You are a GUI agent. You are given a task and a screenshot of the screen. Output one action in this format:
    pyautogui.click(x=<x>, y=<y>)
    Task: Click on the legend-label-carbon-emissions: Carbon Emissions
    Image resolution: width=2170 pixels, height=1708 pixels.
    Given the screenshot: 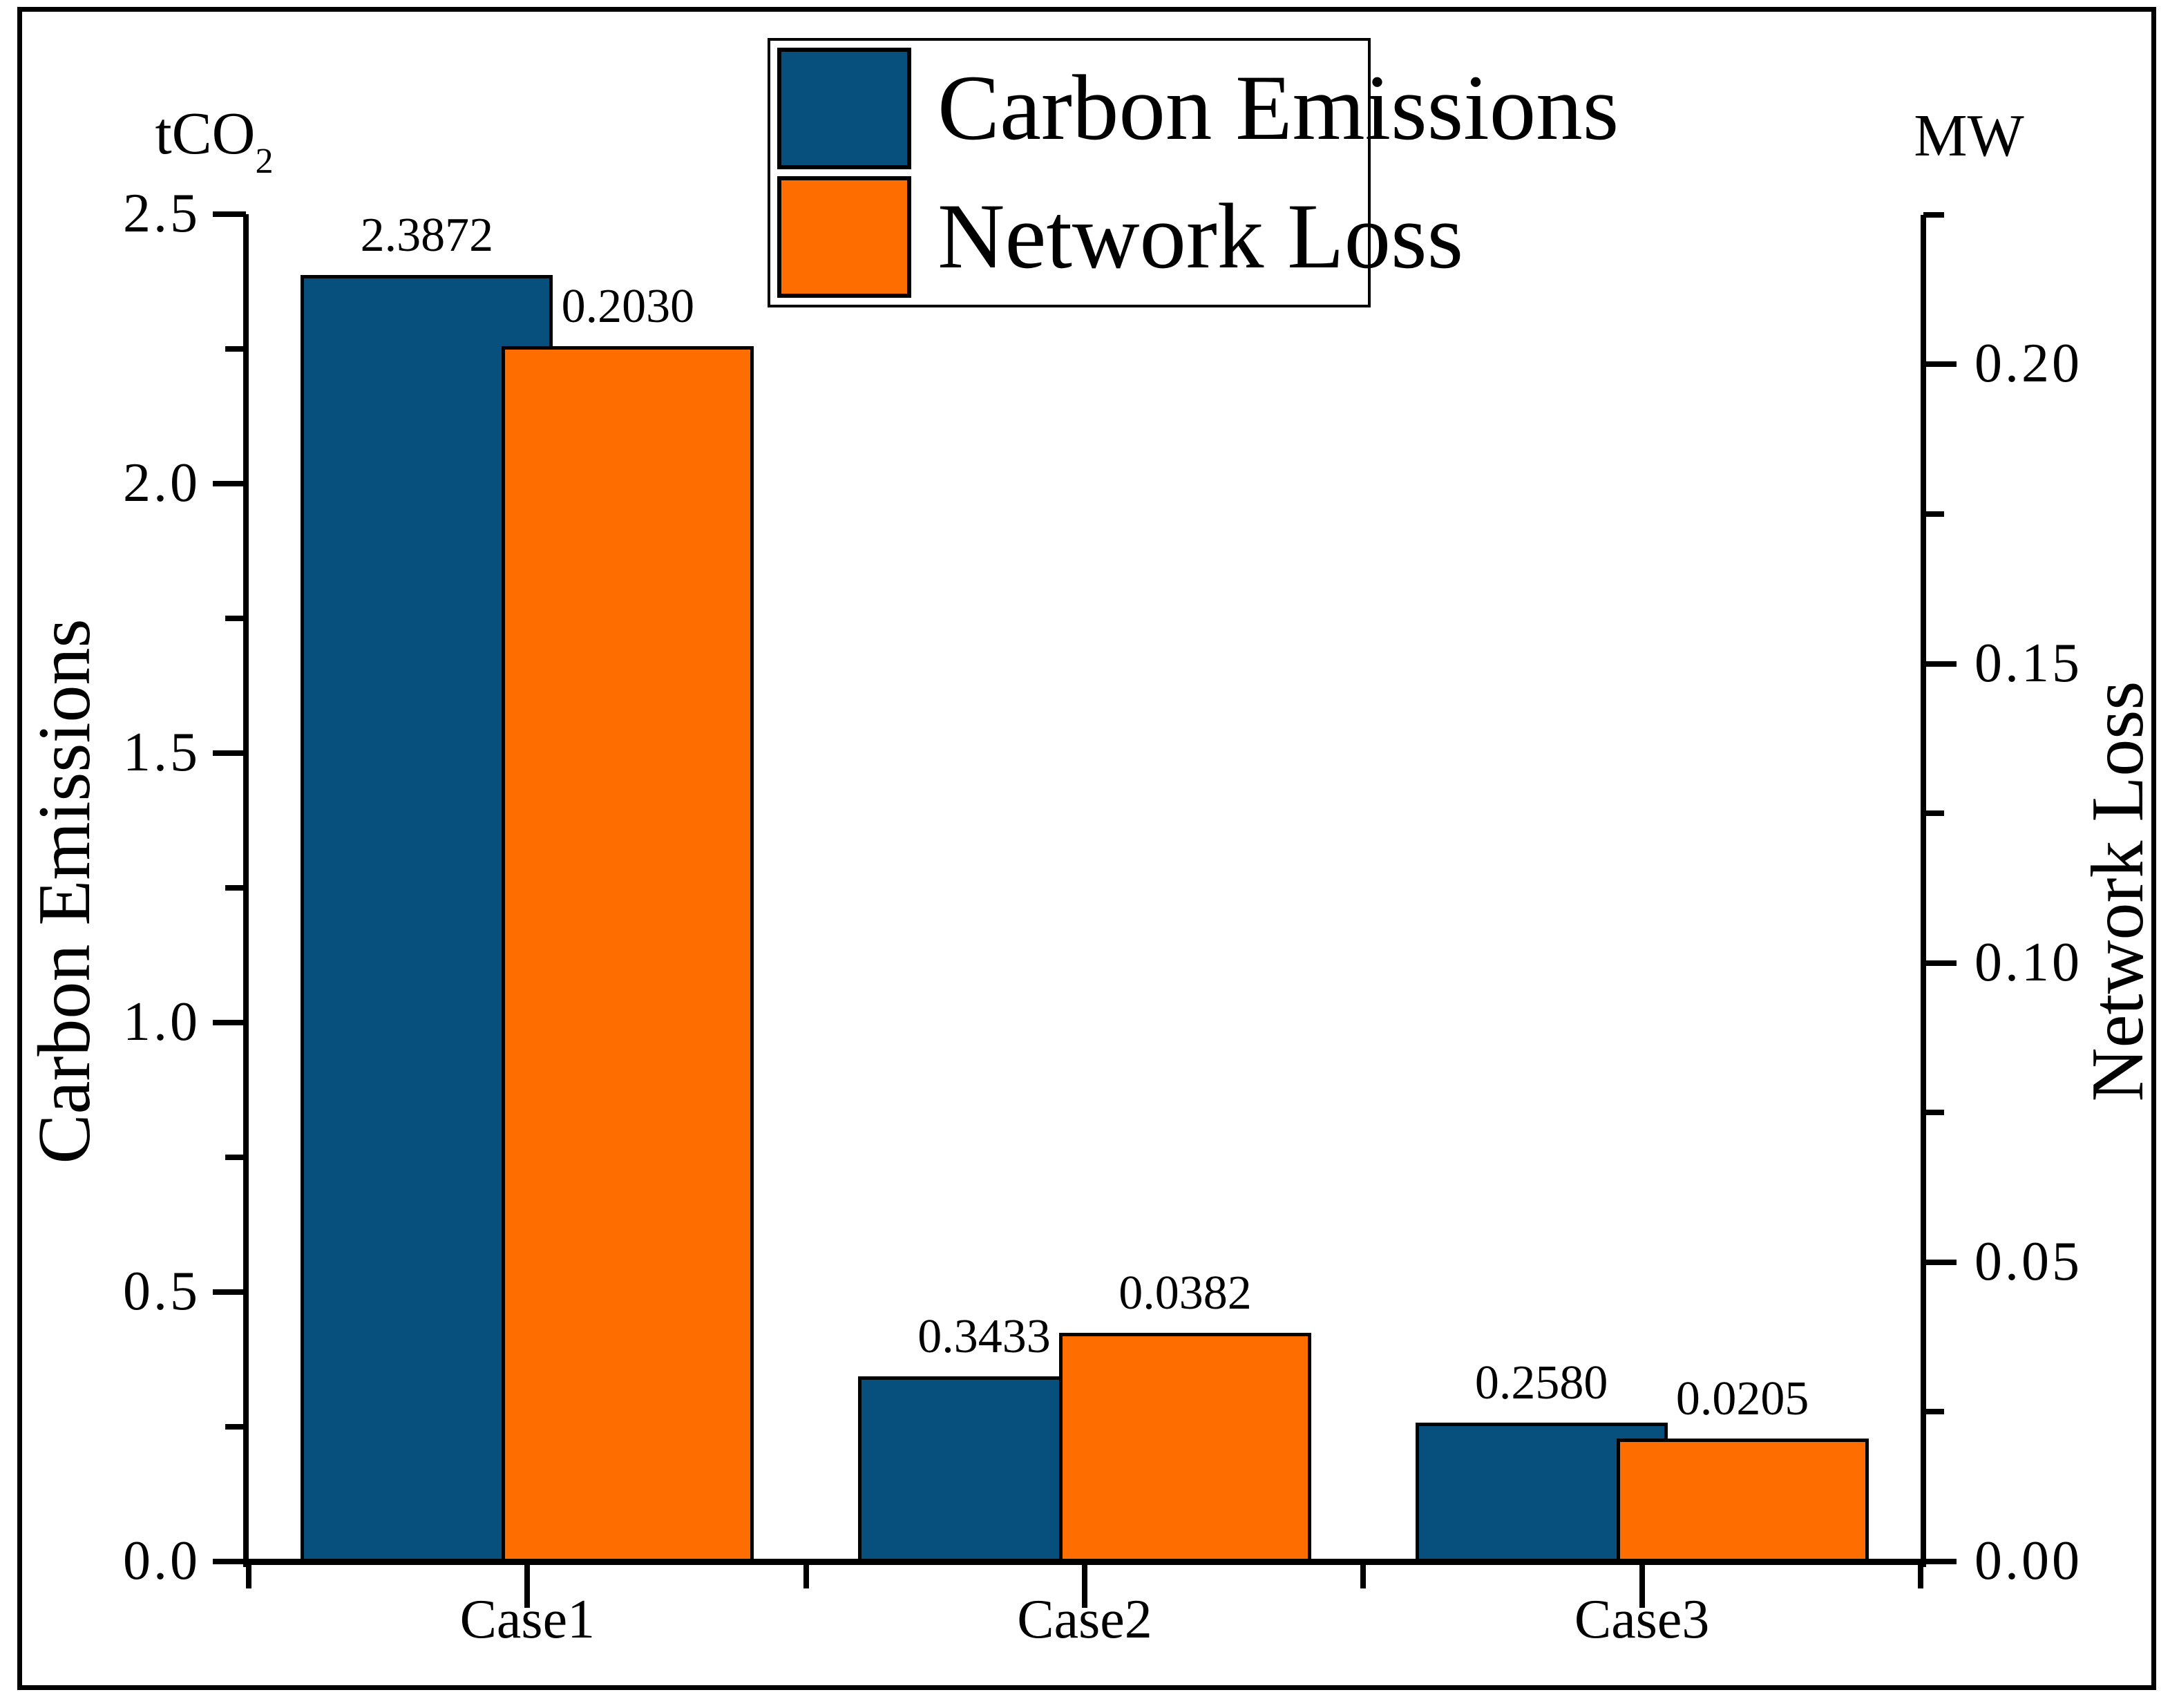 What is the action you would take?
    pyautogui.click(x=1278, y=108)
    